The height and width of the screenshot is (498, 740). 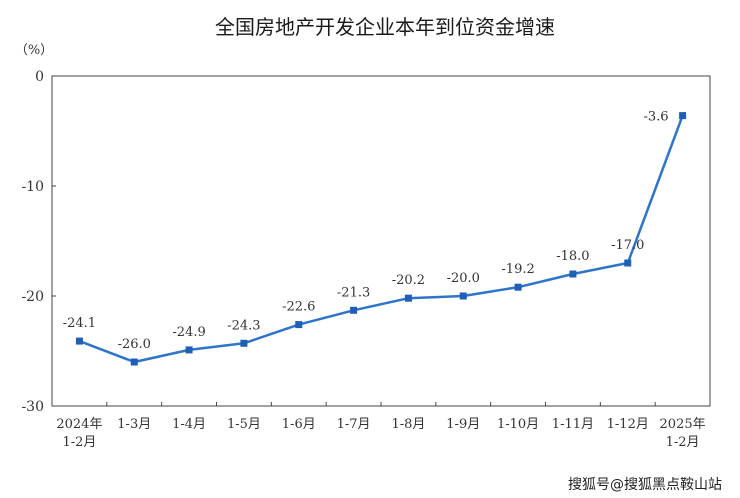 I want to click on x-tick-label-line: 1-6月, so click(x=299, y=424).